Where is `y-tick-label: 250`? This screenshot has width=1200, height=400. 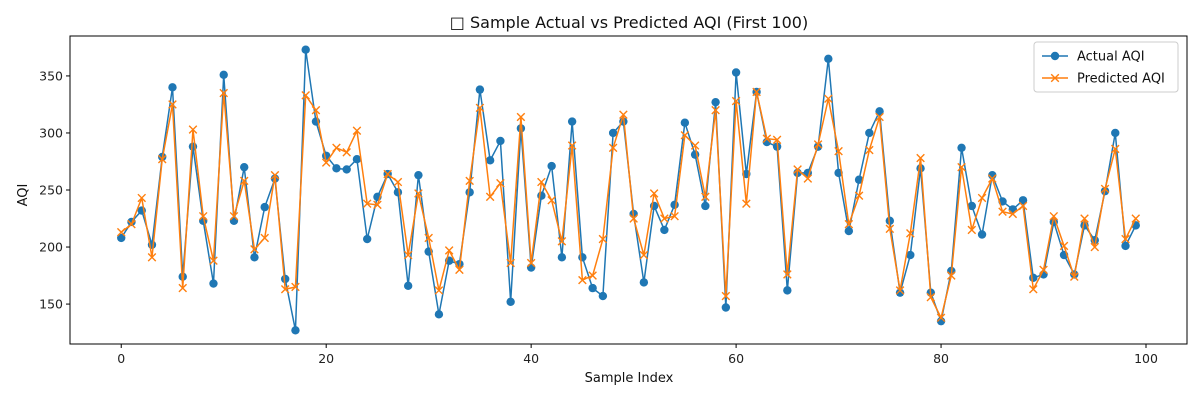
y-tick-label: 250 is located at coordinates (51, 190).